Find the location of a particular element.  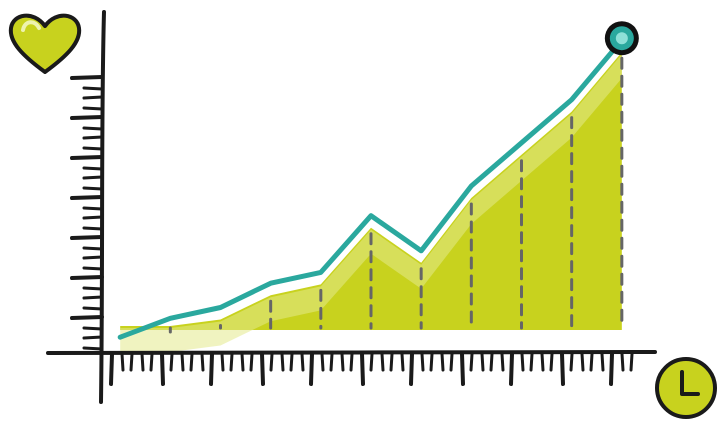

endpoint-dot-icon is located at coordinates (621, 38).